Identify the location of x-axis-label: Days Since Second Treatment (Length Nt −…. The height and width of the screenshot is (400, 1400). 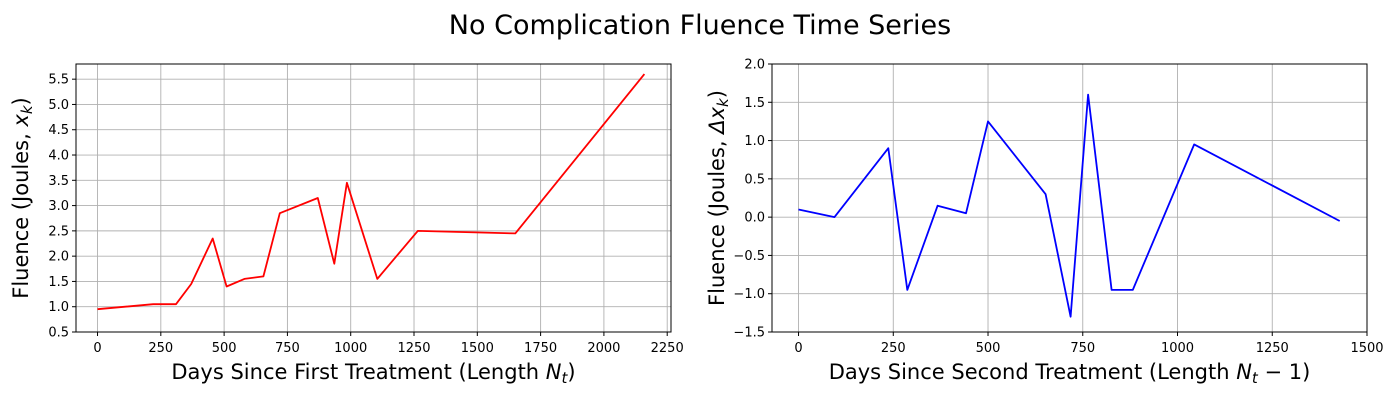
(1070, 373).